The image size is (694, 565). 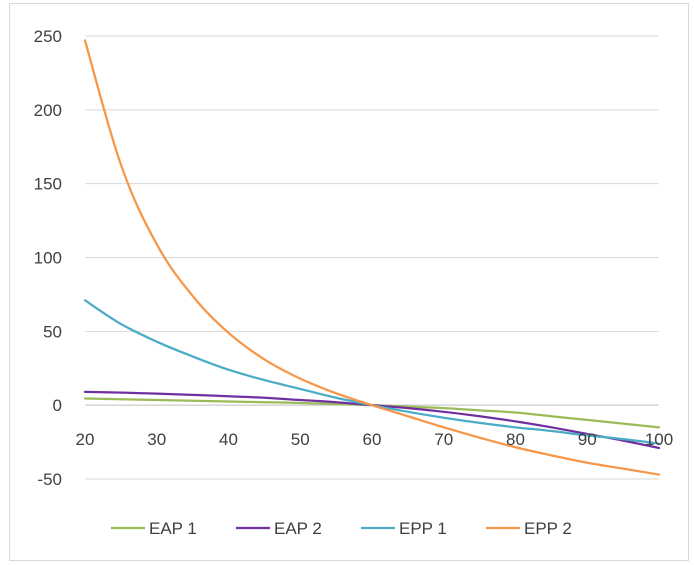 I want to click on x-tick-label: 20, so click(x=85, y=439).